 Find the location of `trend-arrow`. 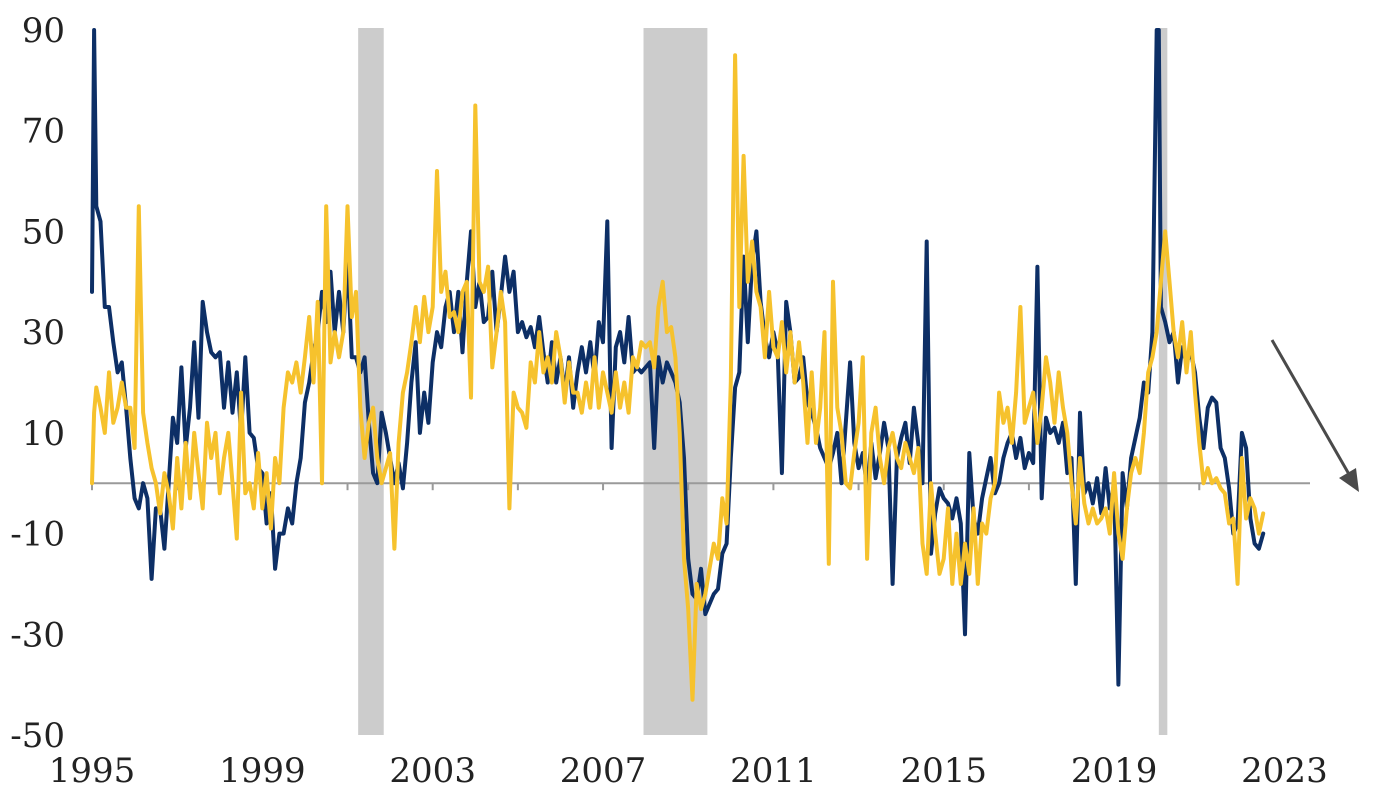

trend-arrow is located at coordinates (1314, 415).